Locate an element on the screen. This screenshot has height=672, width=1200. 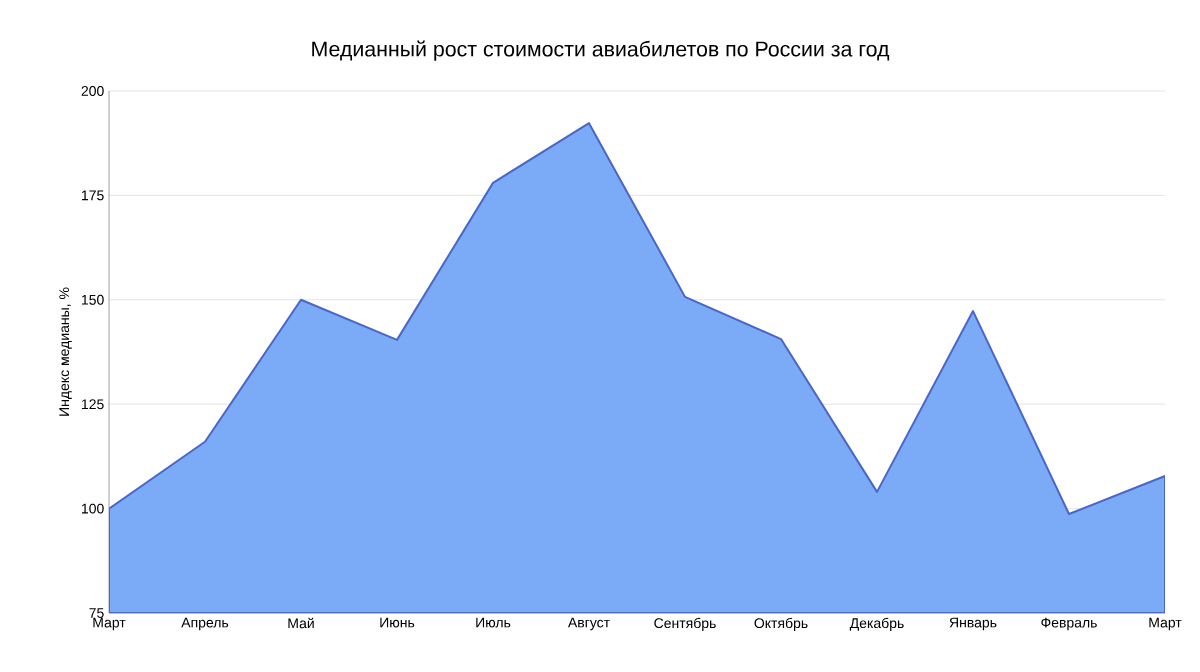
chart-title: Медианный рост стоимости авиабилетов по России за год is located at coordinates (601, 50).